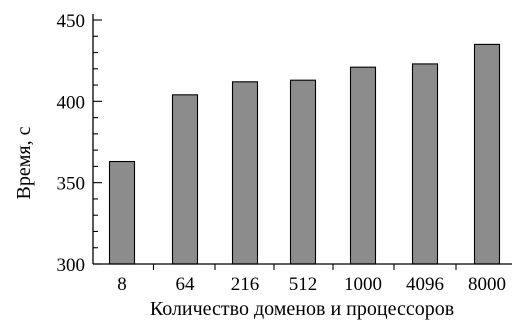 The height and width of the screenshot is (320, 514). What do you see at coordinates (302, 309) in the screenshot?
I see `x-axis-title: Количество доменов и процессоров` at bounding box center [302, 309].